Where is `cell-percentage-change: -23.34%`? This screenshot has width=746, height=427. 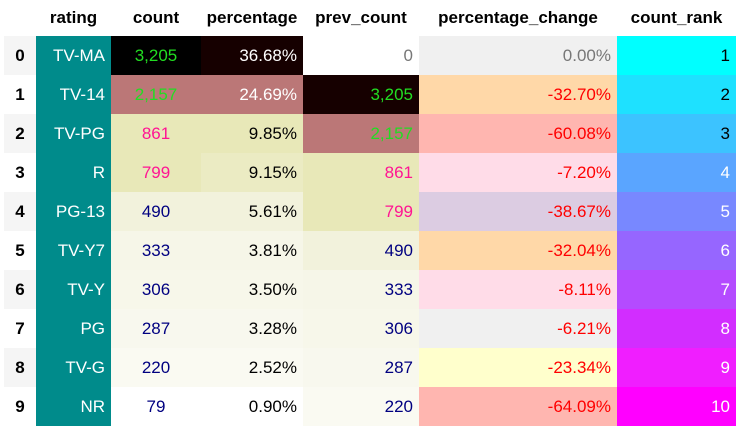 cell-percentage-change: -23.34% is located at coordinates (518, 367).